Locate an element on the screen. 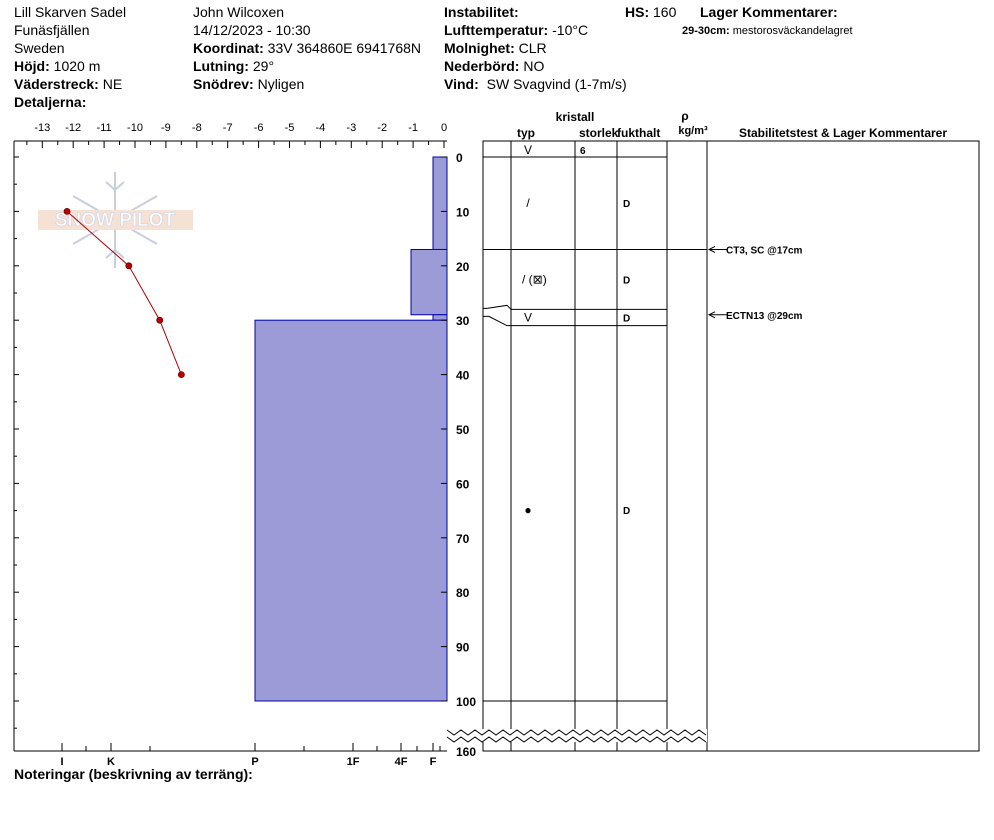 This screenshot has width=994, height=840. elevation-label: Höjd: is located at coordinates (32, 66).